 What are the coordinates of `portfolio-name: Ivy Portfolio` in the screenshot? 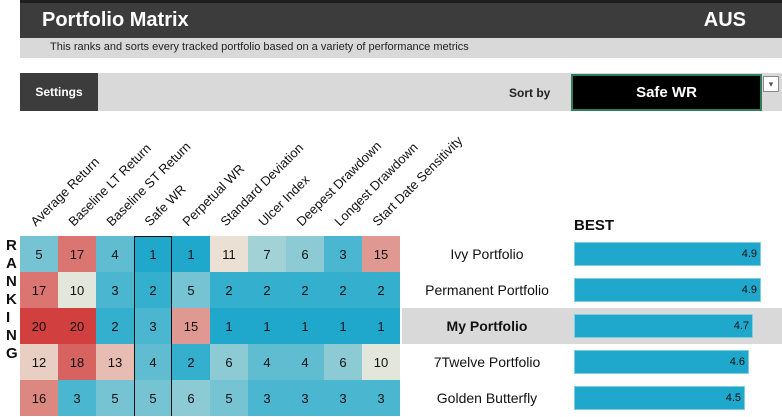 It's located at (487, 254).